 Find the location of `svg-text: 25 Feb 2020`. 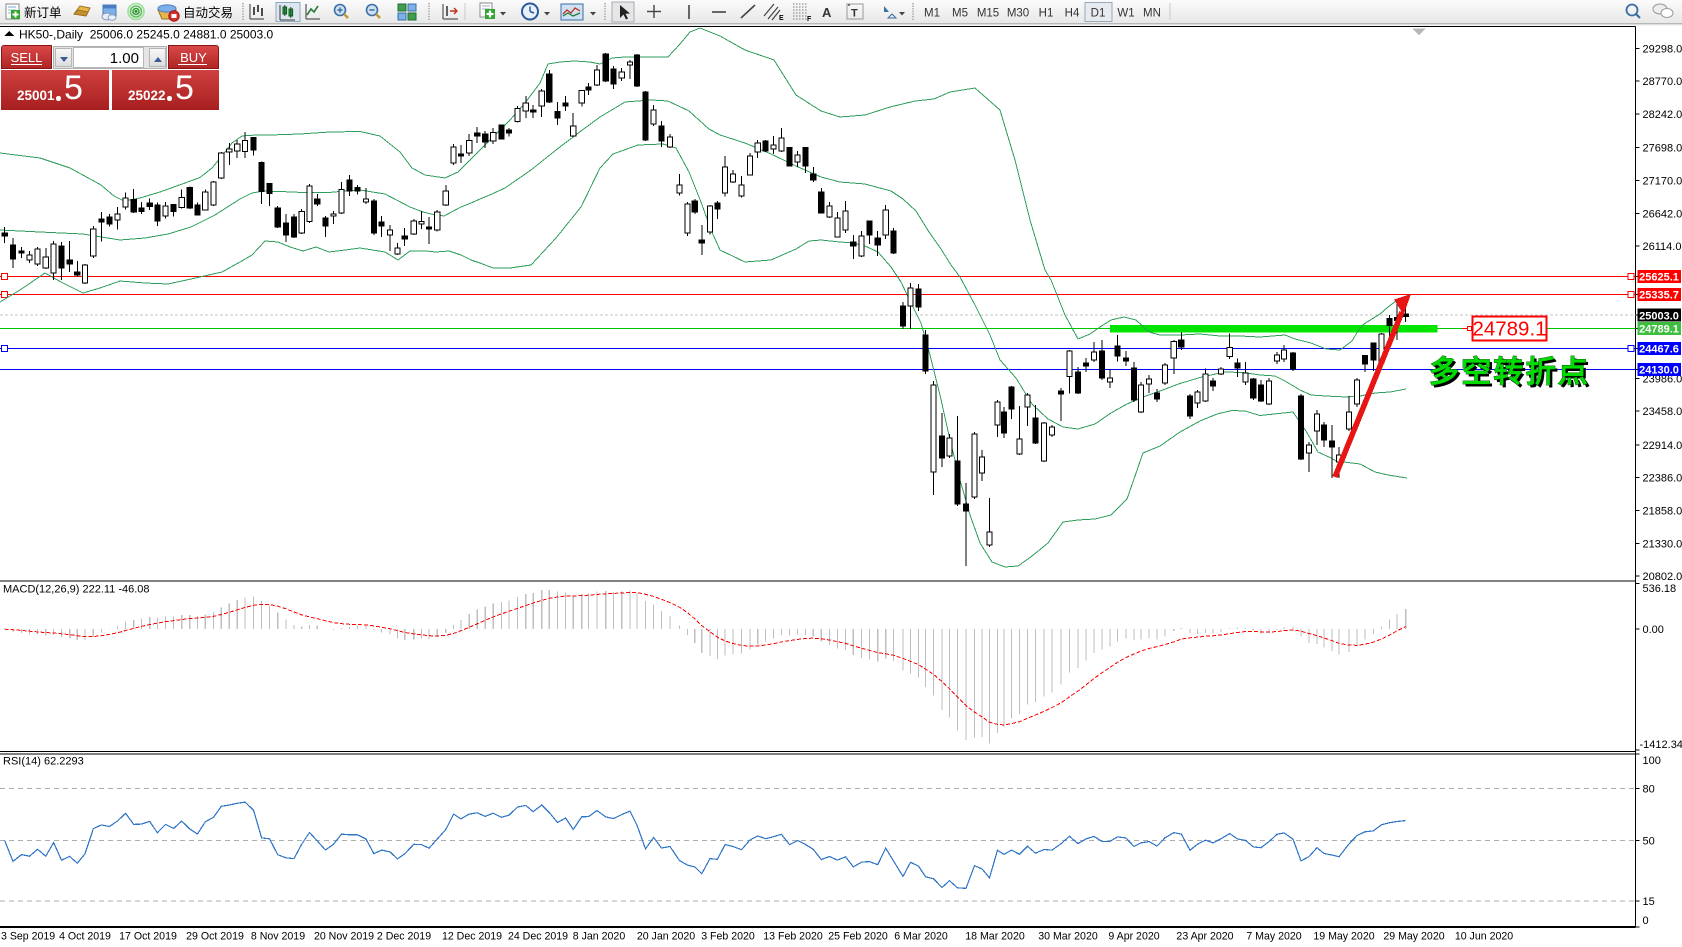

svg-text: 25 Feb 2020 is located at coordinates (858, 937).